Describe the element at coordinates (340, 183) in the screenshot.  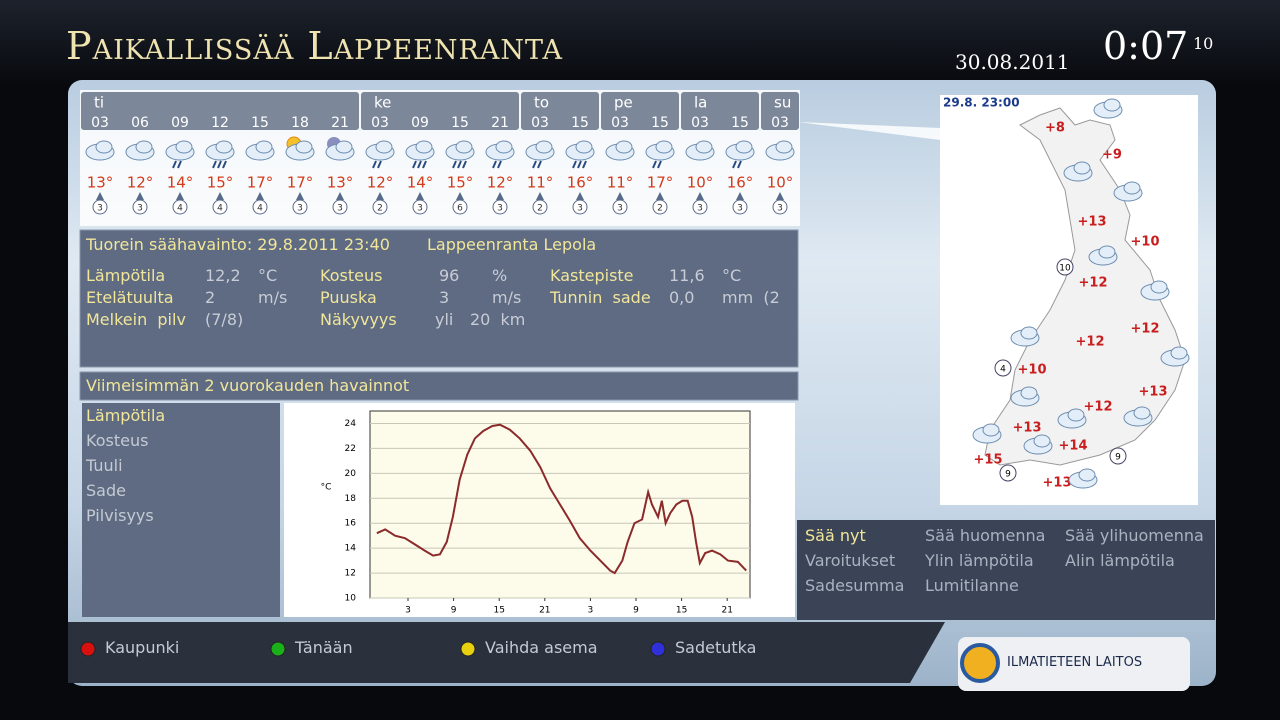
I see `temperature: 13°` at that location.